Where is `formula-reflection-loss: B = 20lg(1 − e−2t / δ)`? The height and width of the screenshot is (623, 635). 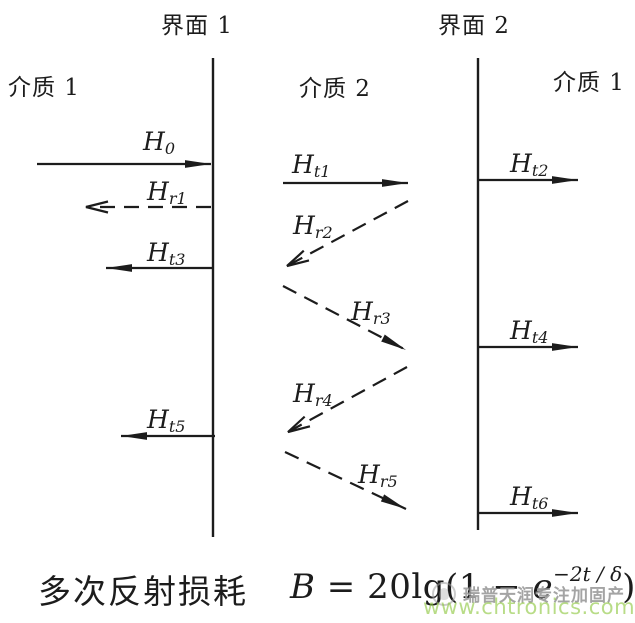
formula-reflection-loss: B = 20lg(1 − e−2t / δ) is located at coordinates (462, 584).